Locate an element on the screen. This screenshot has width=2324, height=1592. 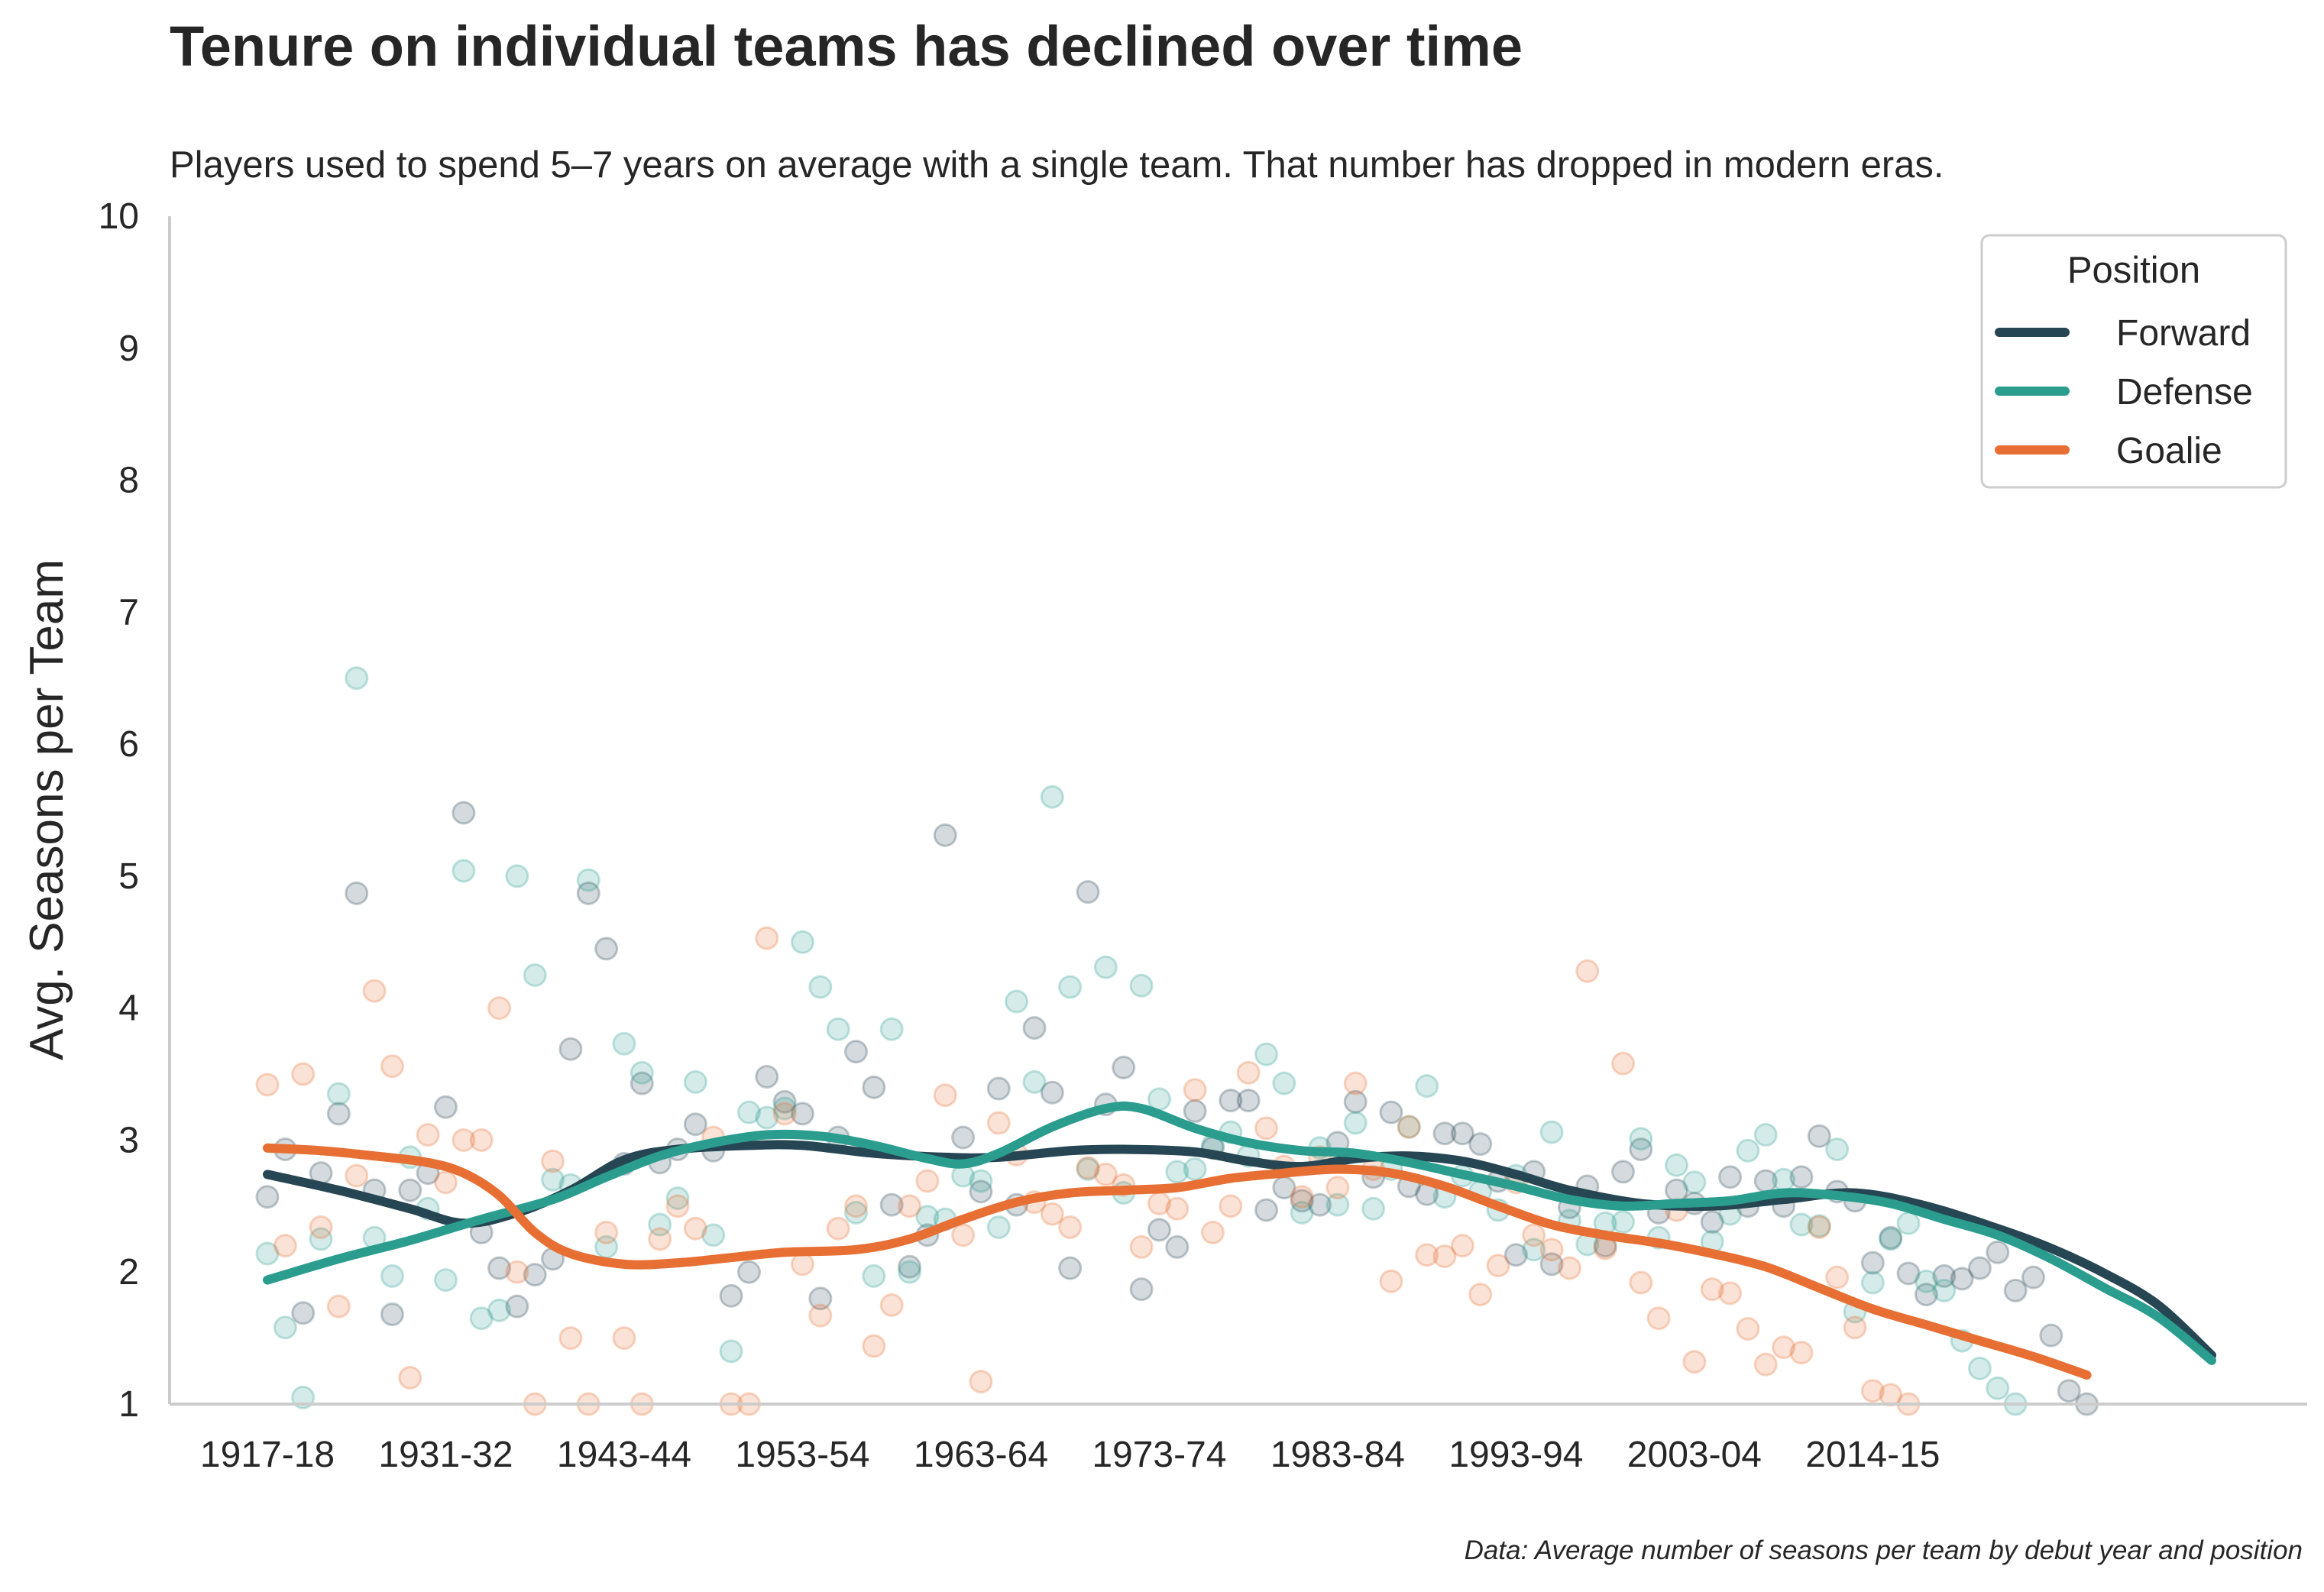
y-tick-label: 7 is located at coordinates (128, 613).